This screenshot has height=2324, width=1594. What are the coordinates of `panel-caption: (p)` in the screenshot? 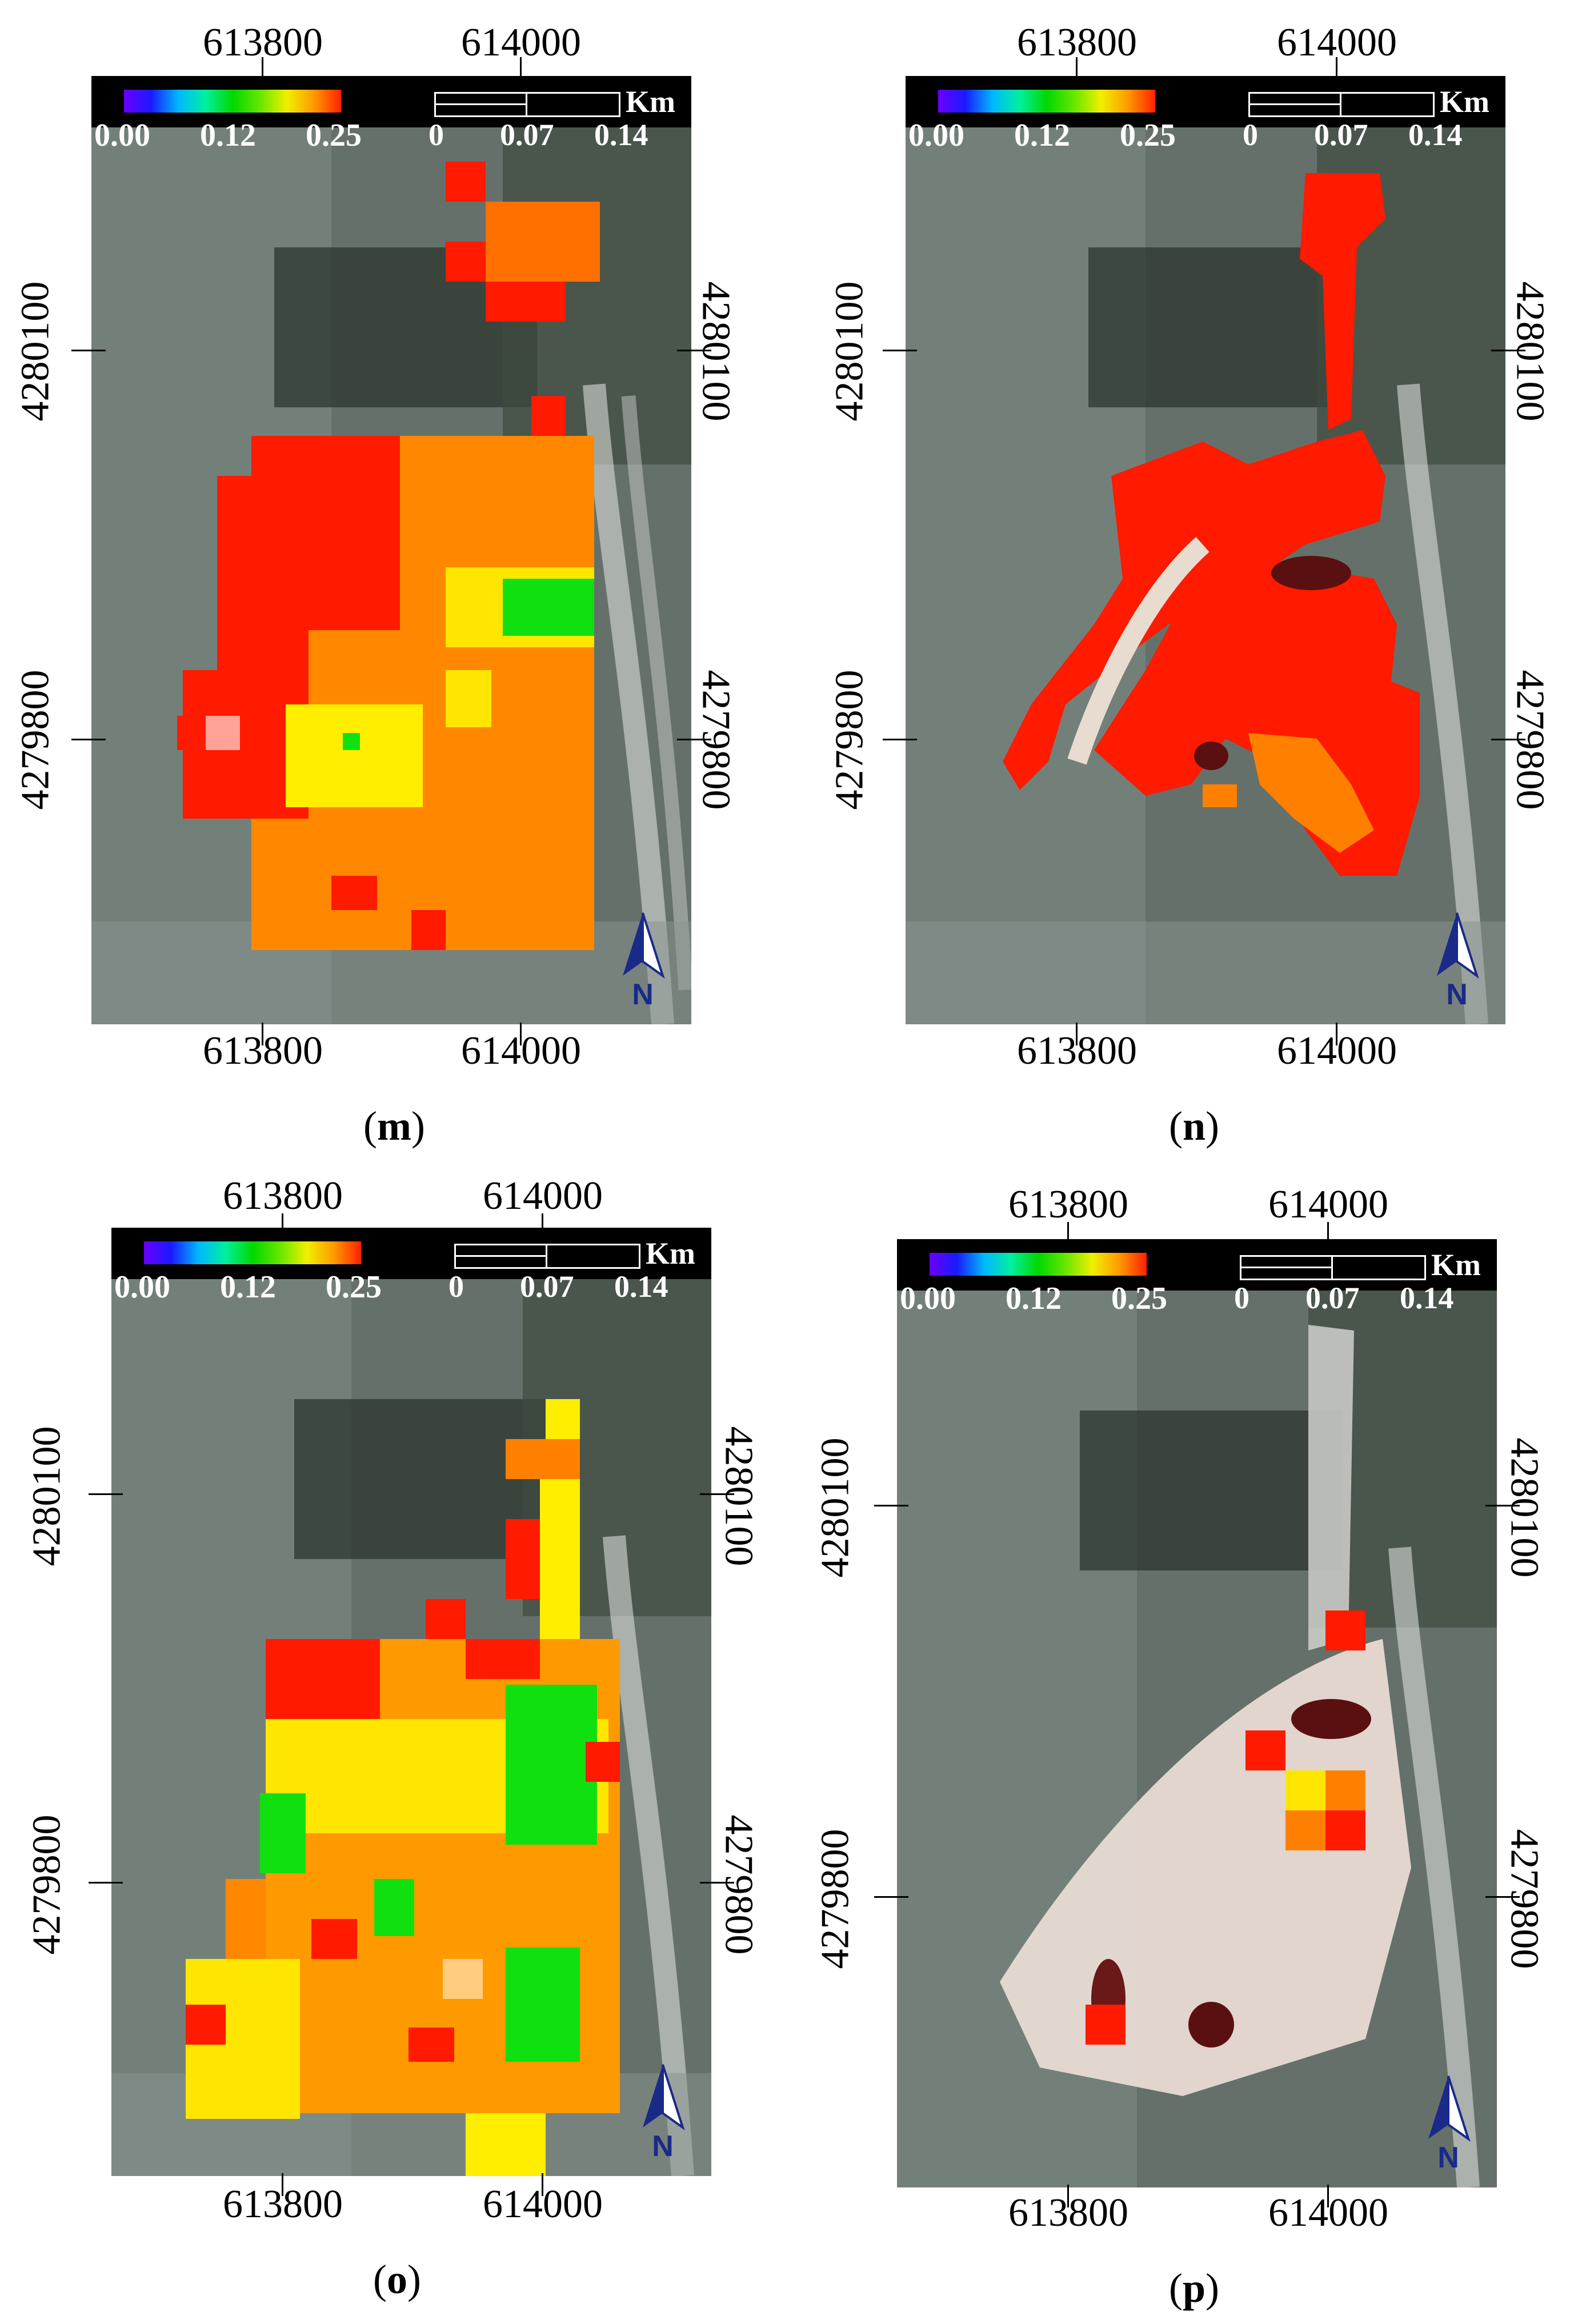 It's located at (1194, 2288).